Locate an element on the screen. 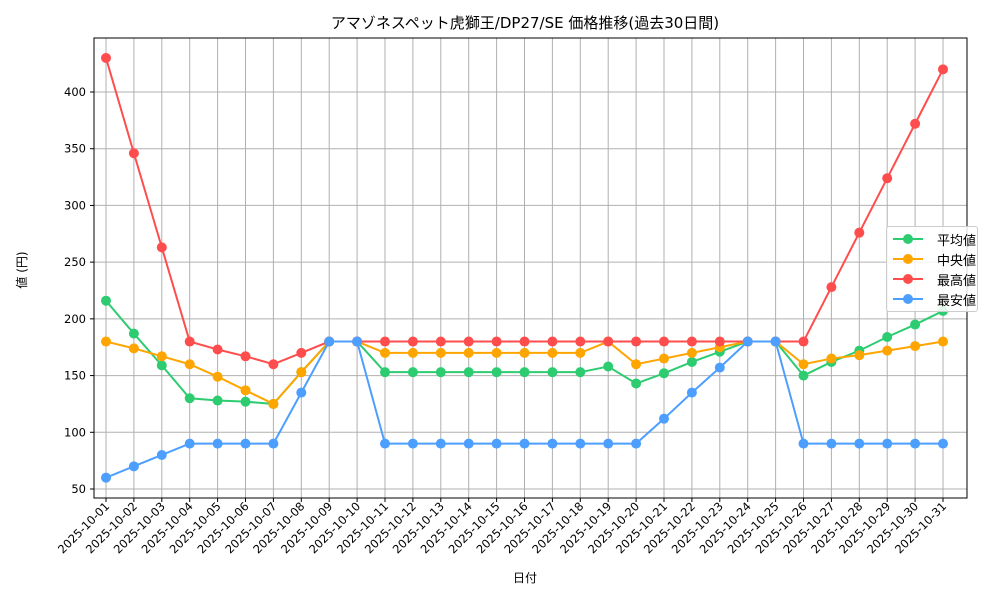 The image size is (1000, 600). legend-item-median: 中央値 is located at coordinates (935, 259).